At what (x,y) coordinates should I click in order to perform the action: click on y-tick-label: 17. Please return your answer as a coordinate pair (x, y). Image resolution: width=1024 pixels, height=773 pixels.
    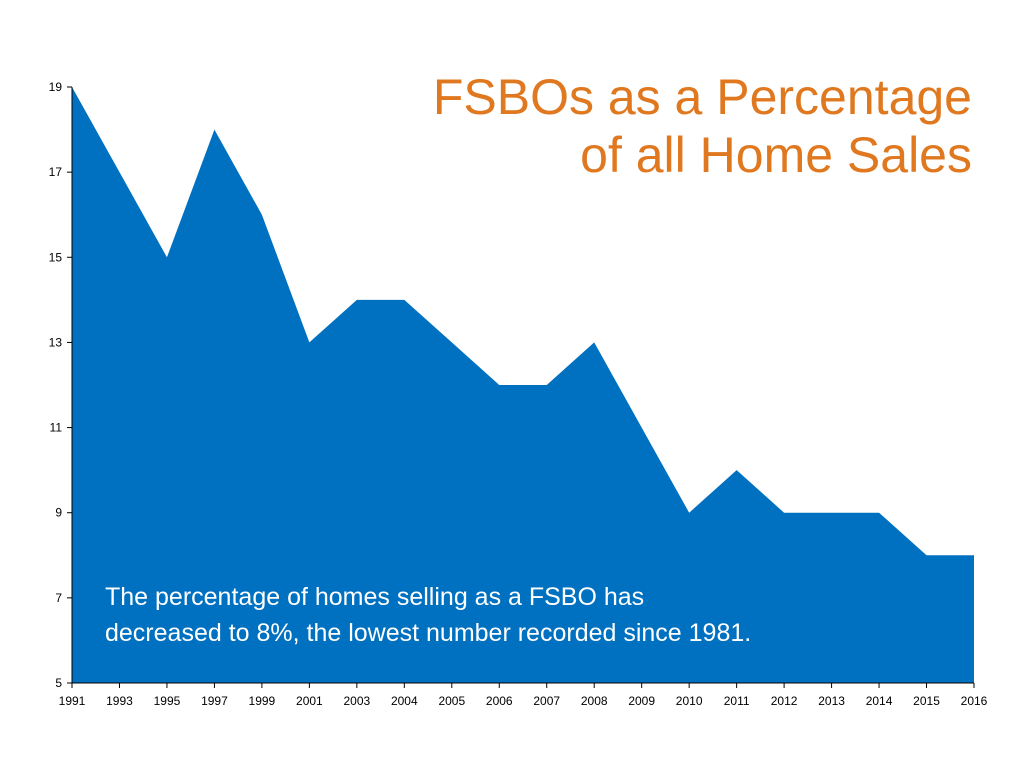
    Looking at the image, I should click on (56, 172).